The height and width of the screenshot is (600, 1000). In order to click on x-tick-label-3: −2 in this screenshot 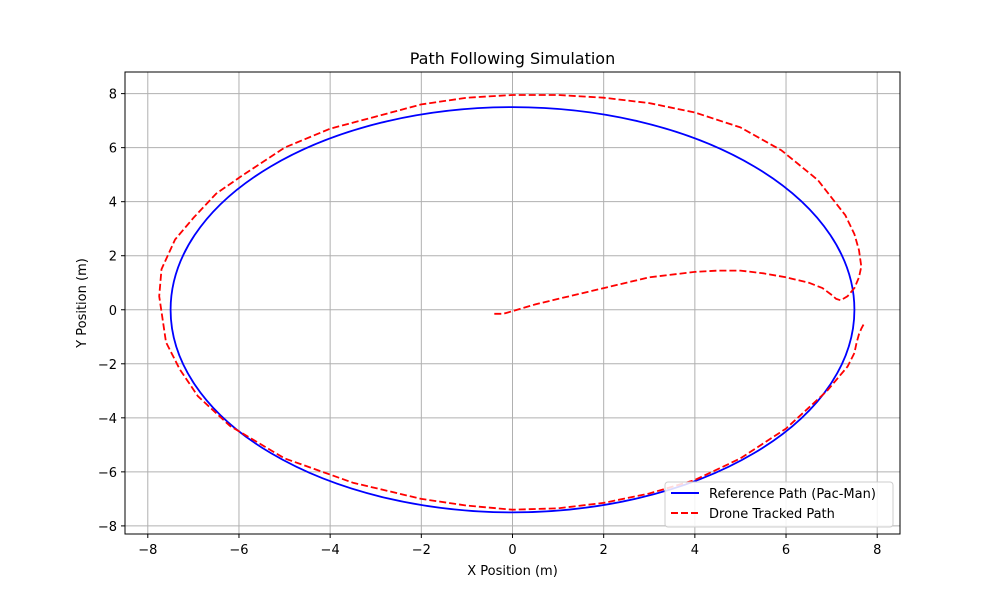, I will do `click(421, 550)`.